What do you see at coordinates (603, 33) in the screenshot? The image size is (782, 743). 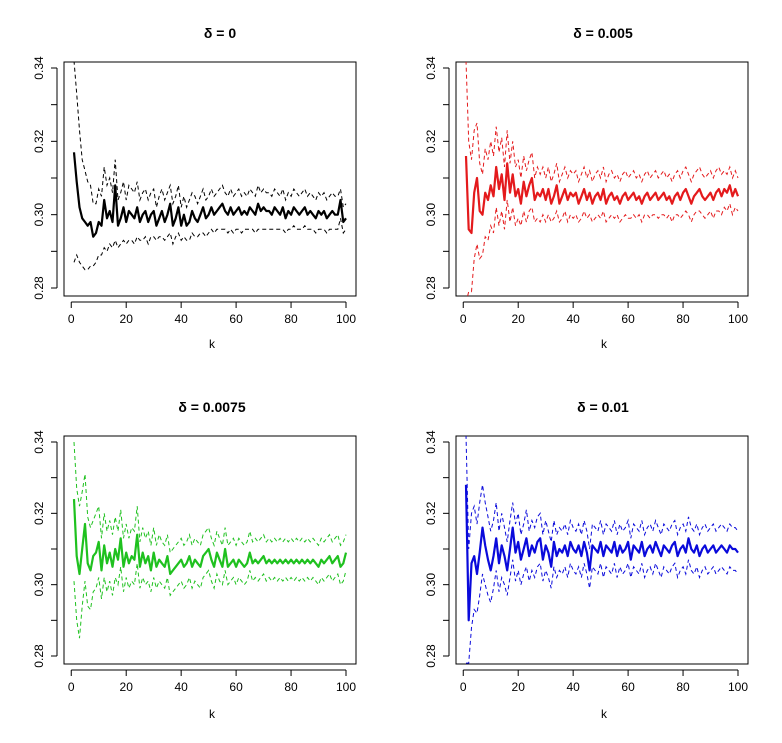 I see `chart-title: δ = 0.005` at bounding box center [603, 33].